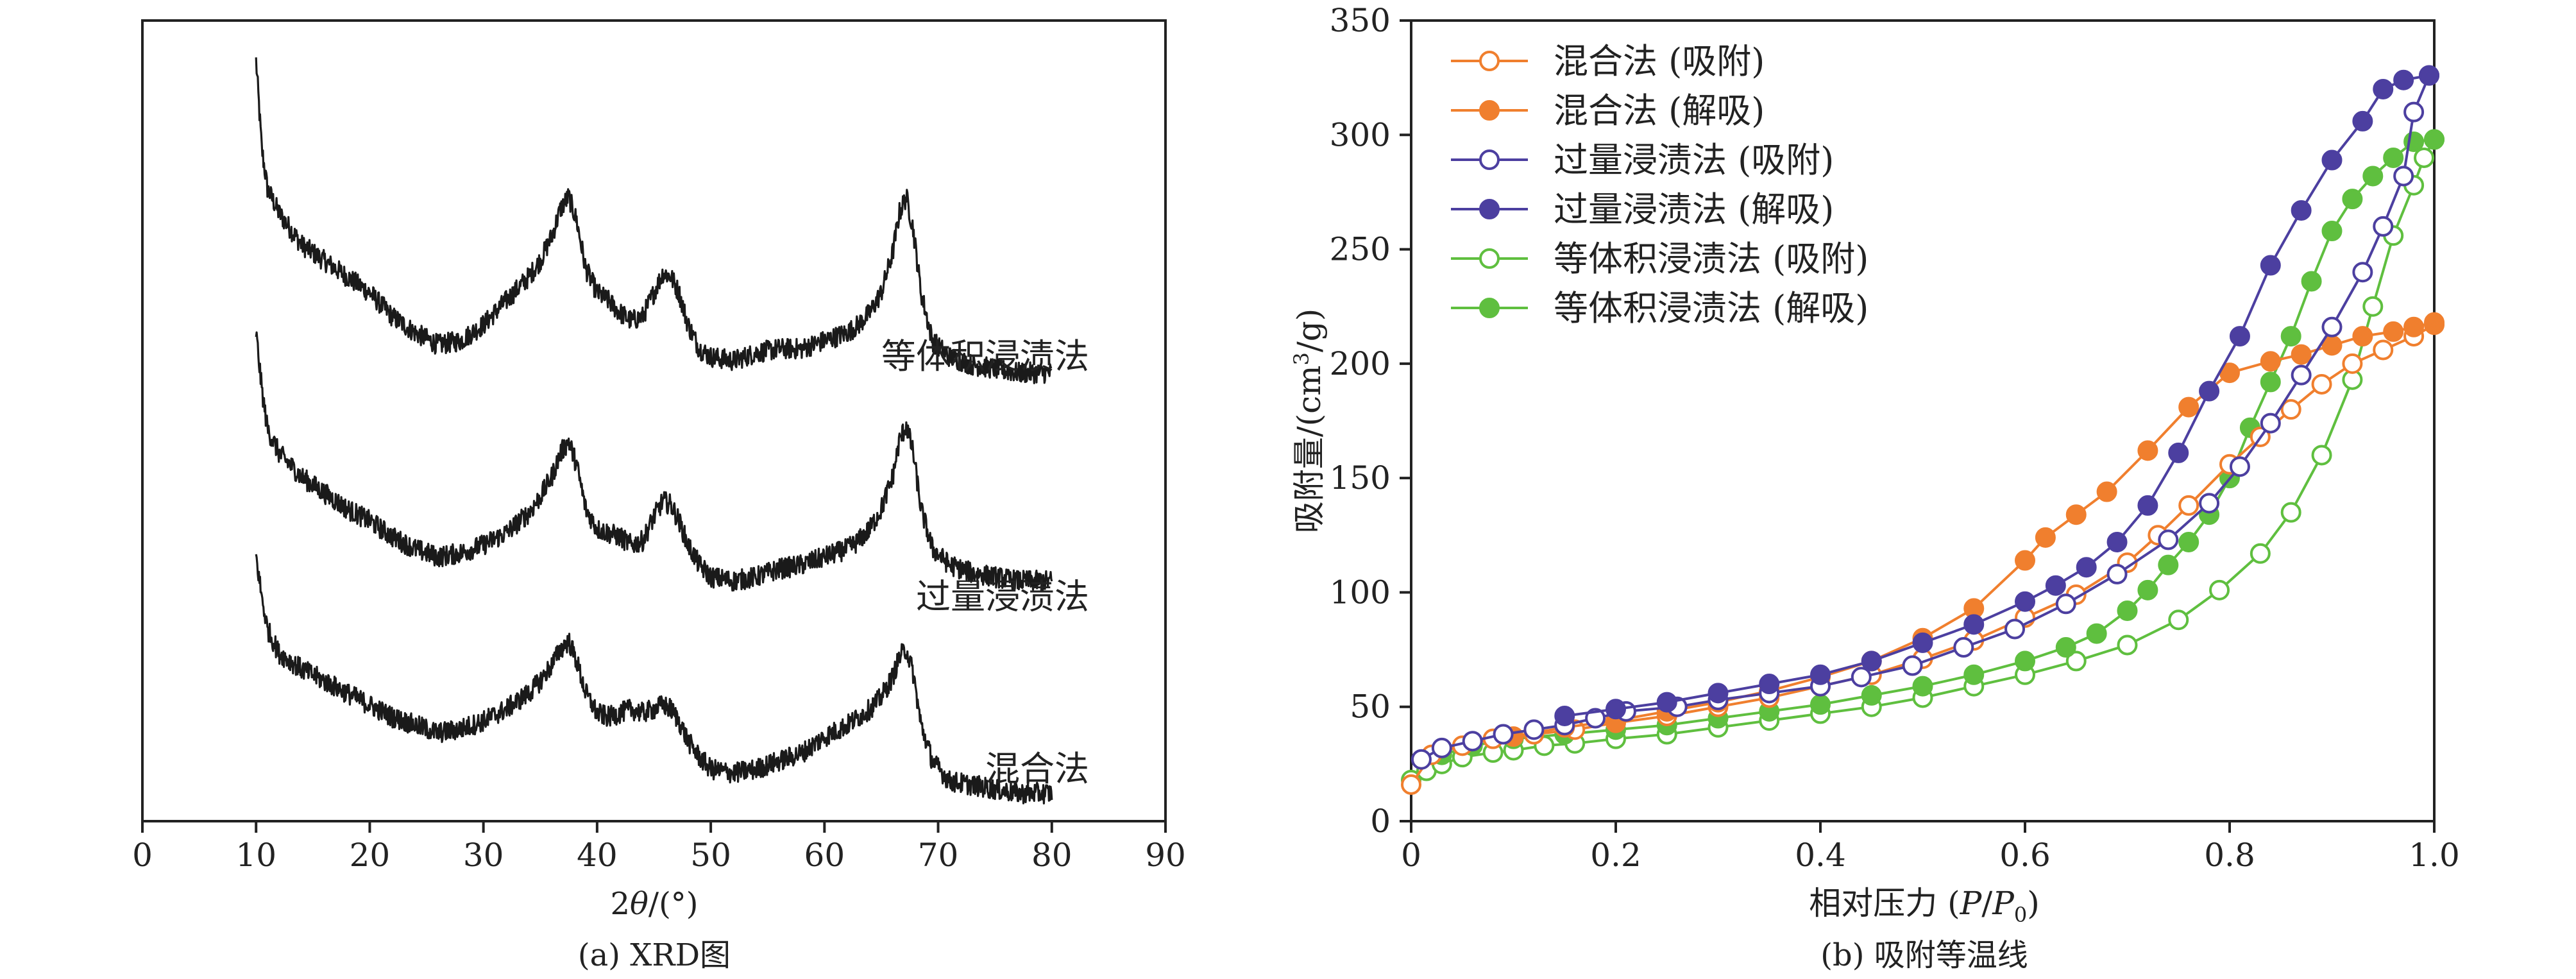 Image resolution: width=2576 pixels, height=979 pixels. Describe the element at coordinates (1380, 821) in the screenshot. I see `iso-y-tick-label: 0` at that location.